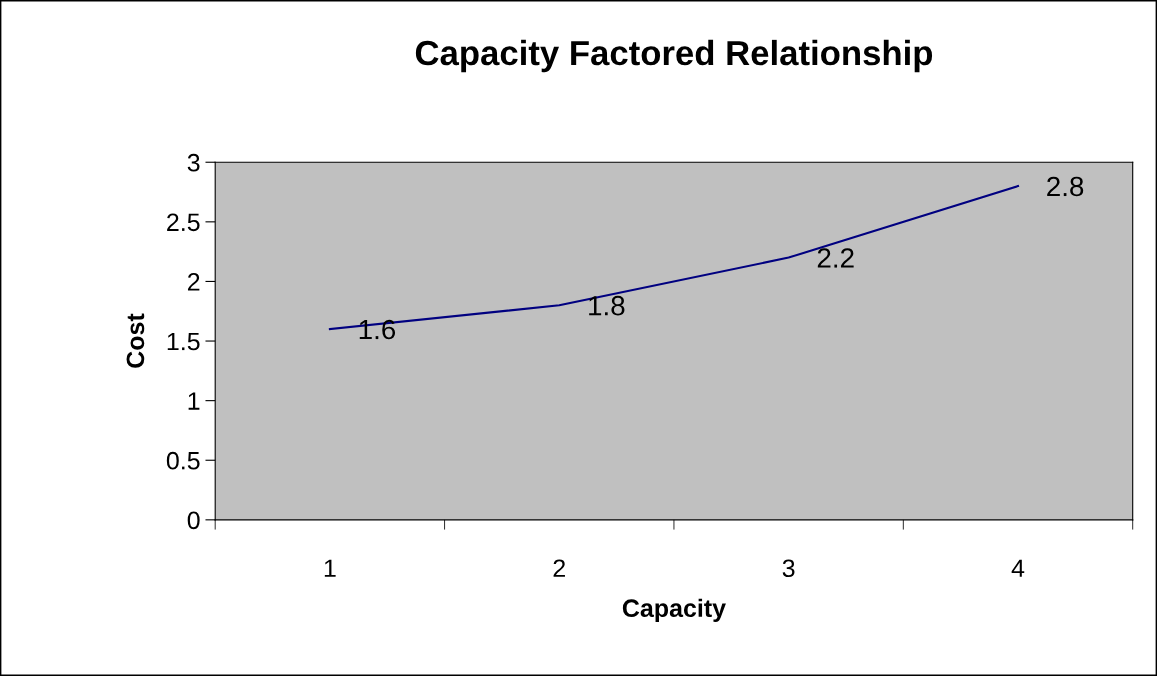 Image resolution: width=1157 pixels, height=676 pixels. I want to click on x-tick-label: 4, so click(1018, 568).